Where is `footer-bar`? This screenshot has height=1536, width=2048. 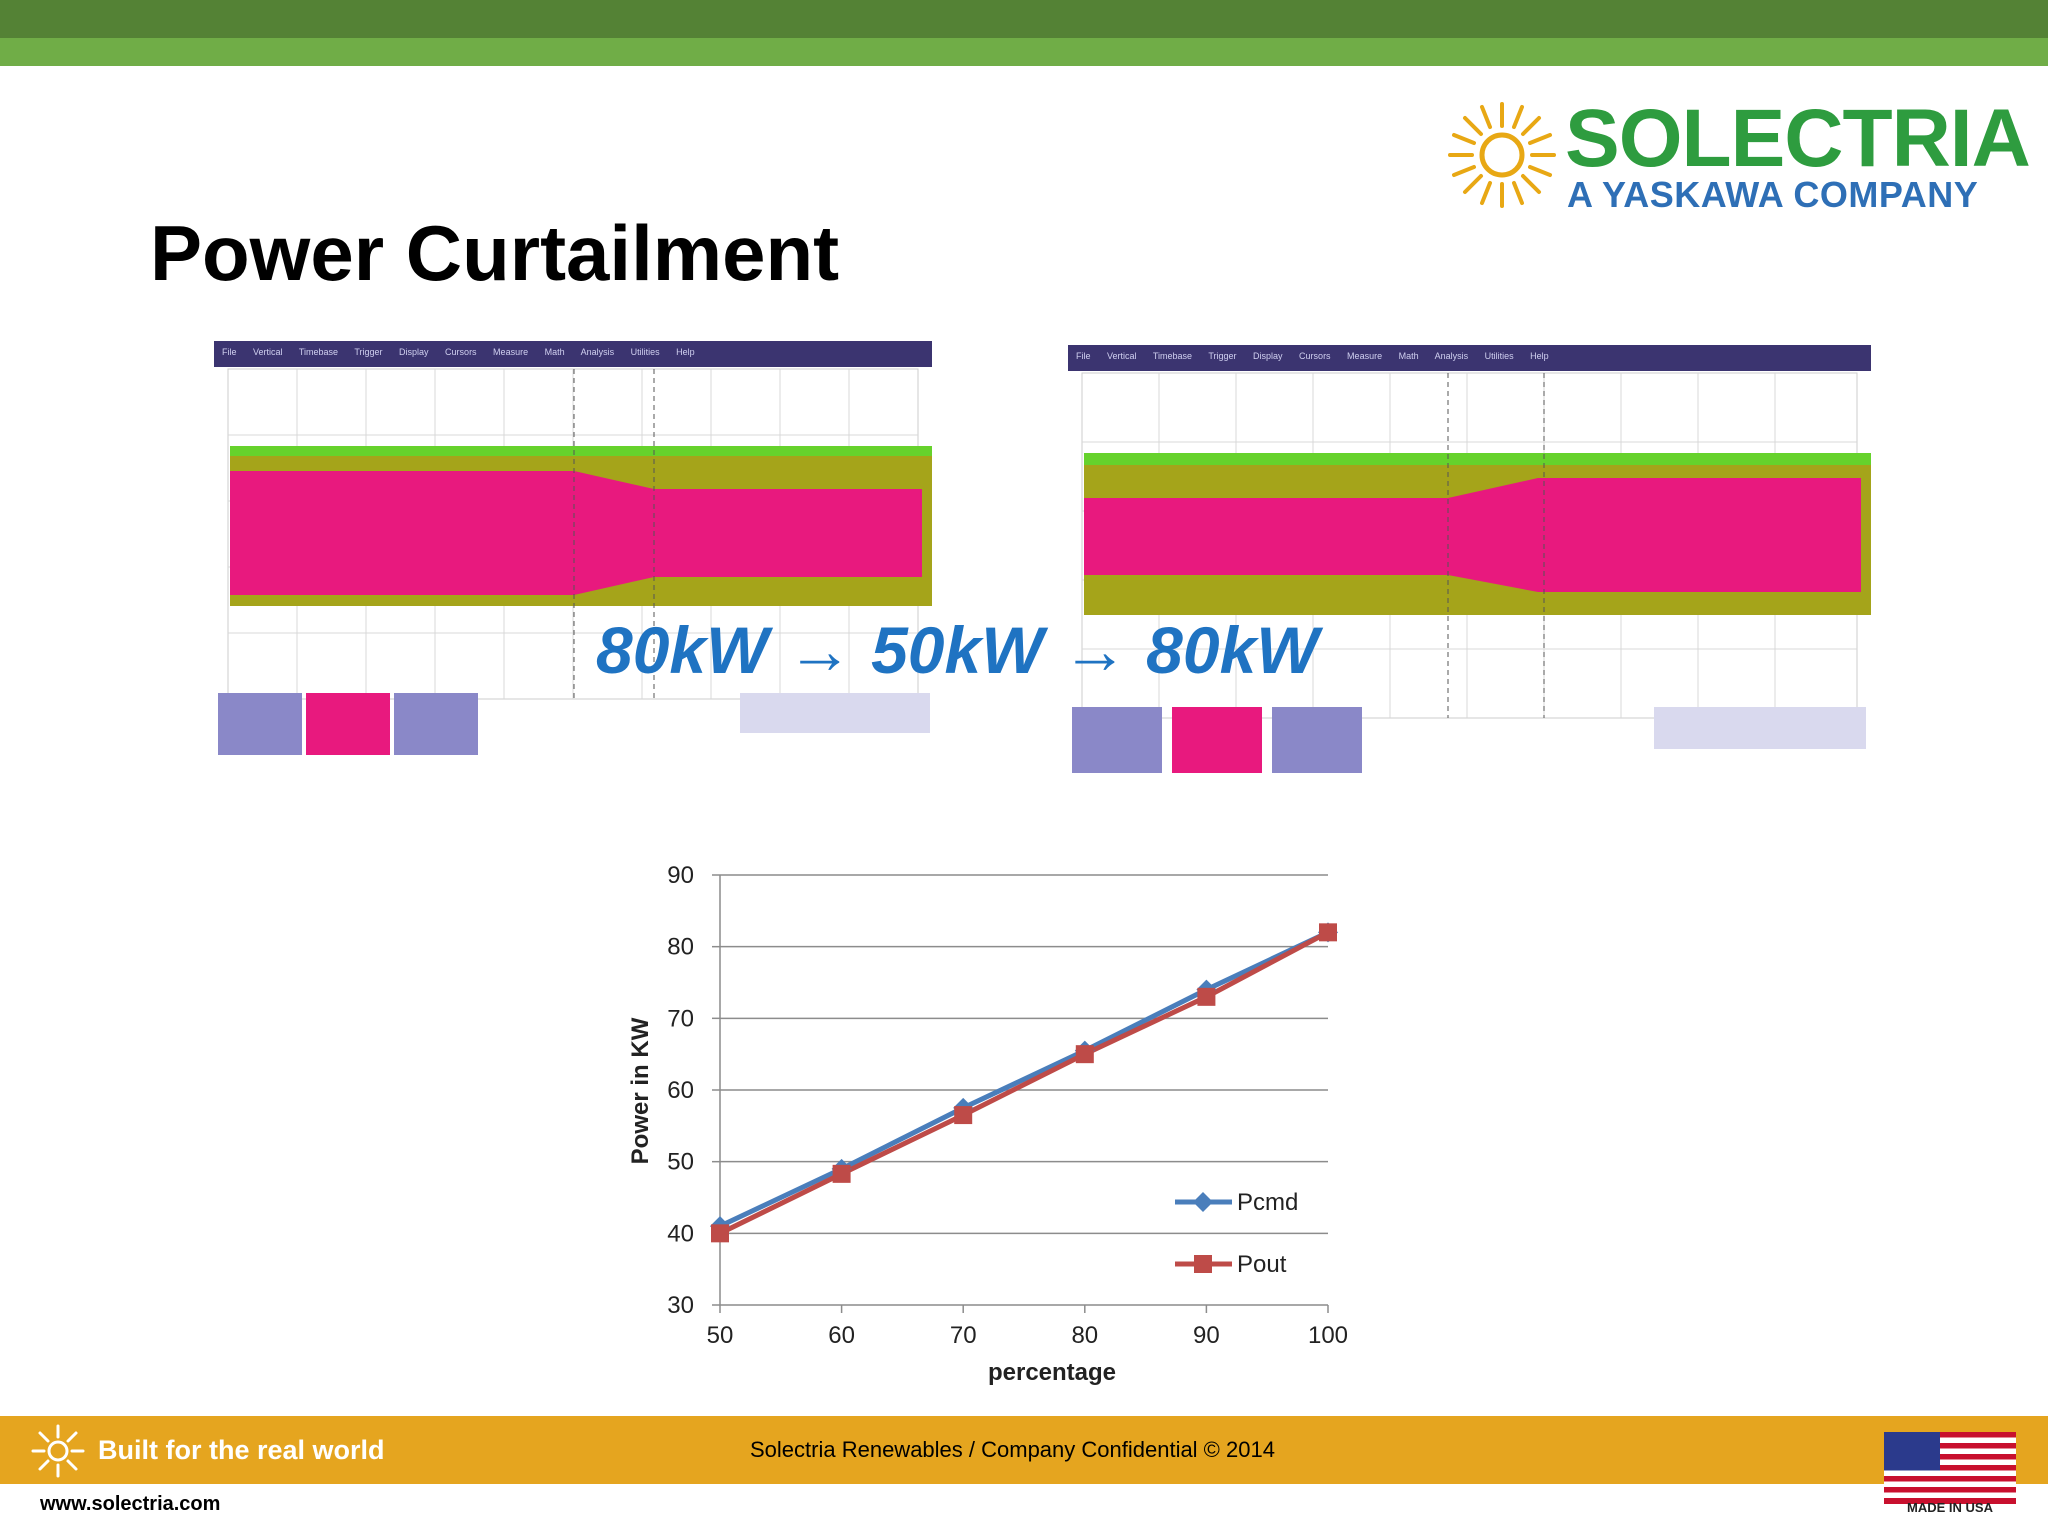 footer-bar is located at coordinates (1024, 1450).